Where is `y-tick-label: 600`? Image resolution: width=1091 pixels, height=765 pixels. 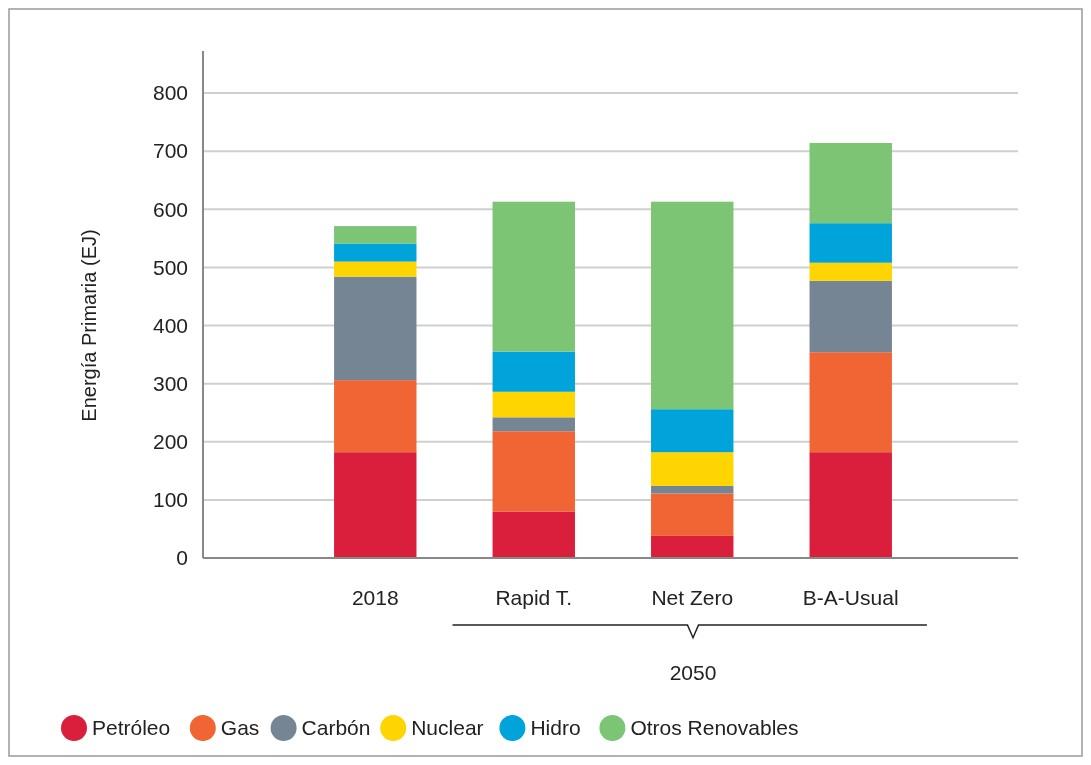 y-tick-label: 600 is located at coordinates (170, 209).